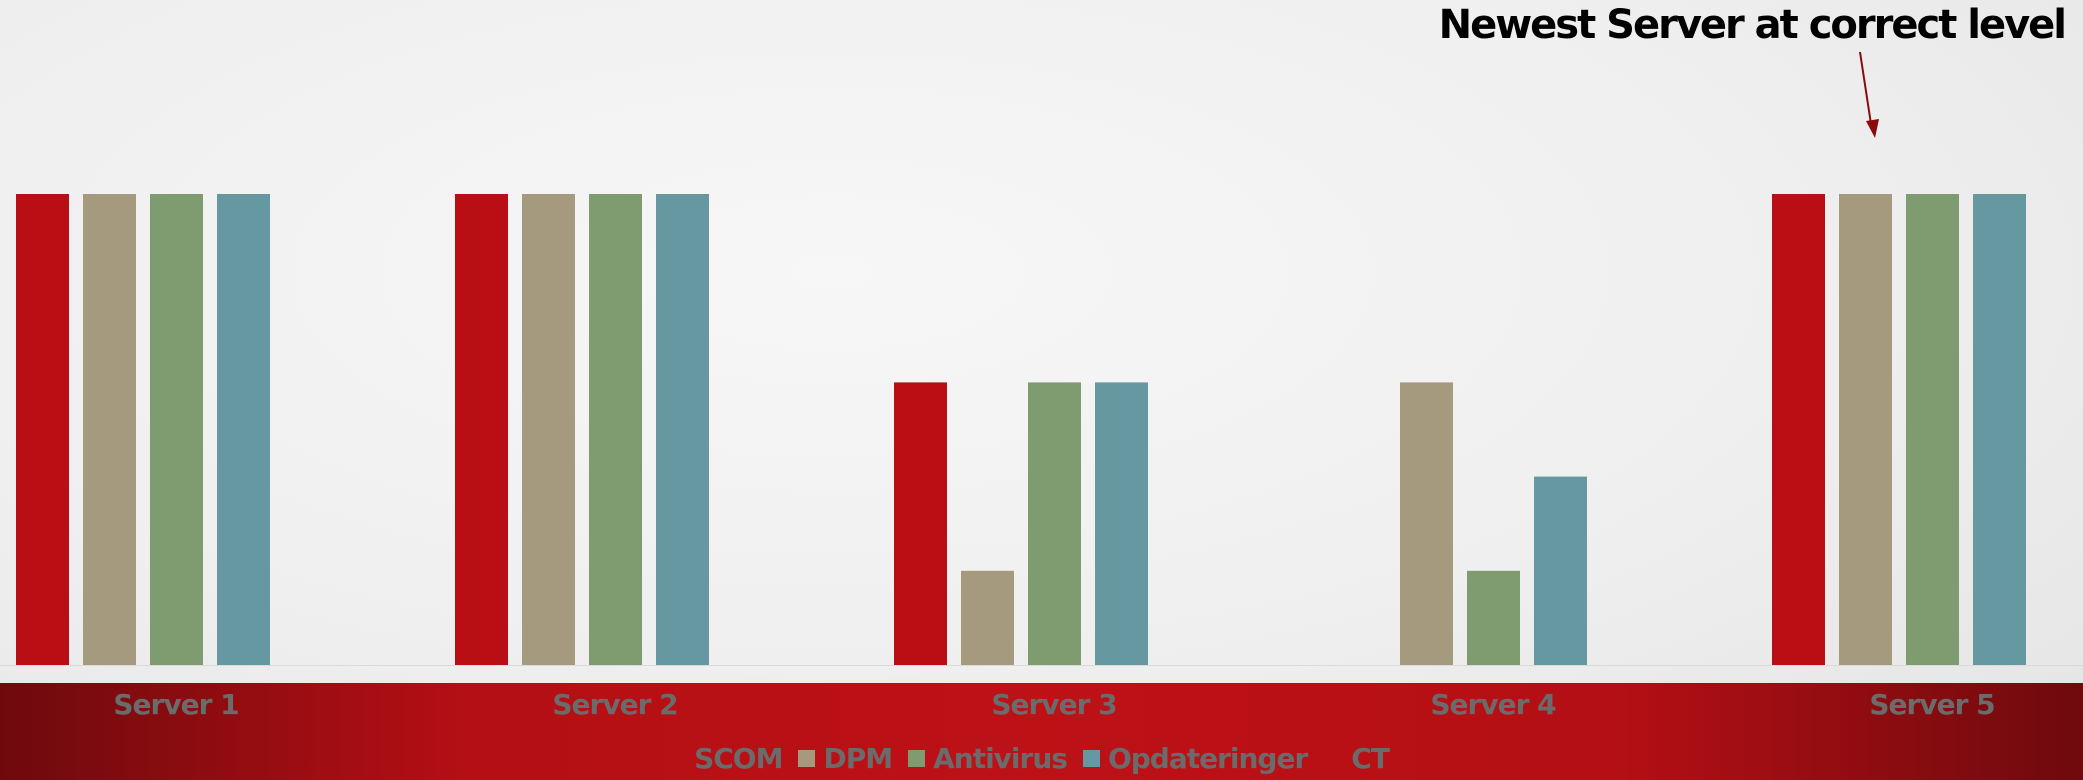 The height and width of the screenshot is (780, 2083). What do you see at coordinates (1932, 429) in the screenshot?
I see `bar-server-5-antivirus` at bounding box center [1932, 429].